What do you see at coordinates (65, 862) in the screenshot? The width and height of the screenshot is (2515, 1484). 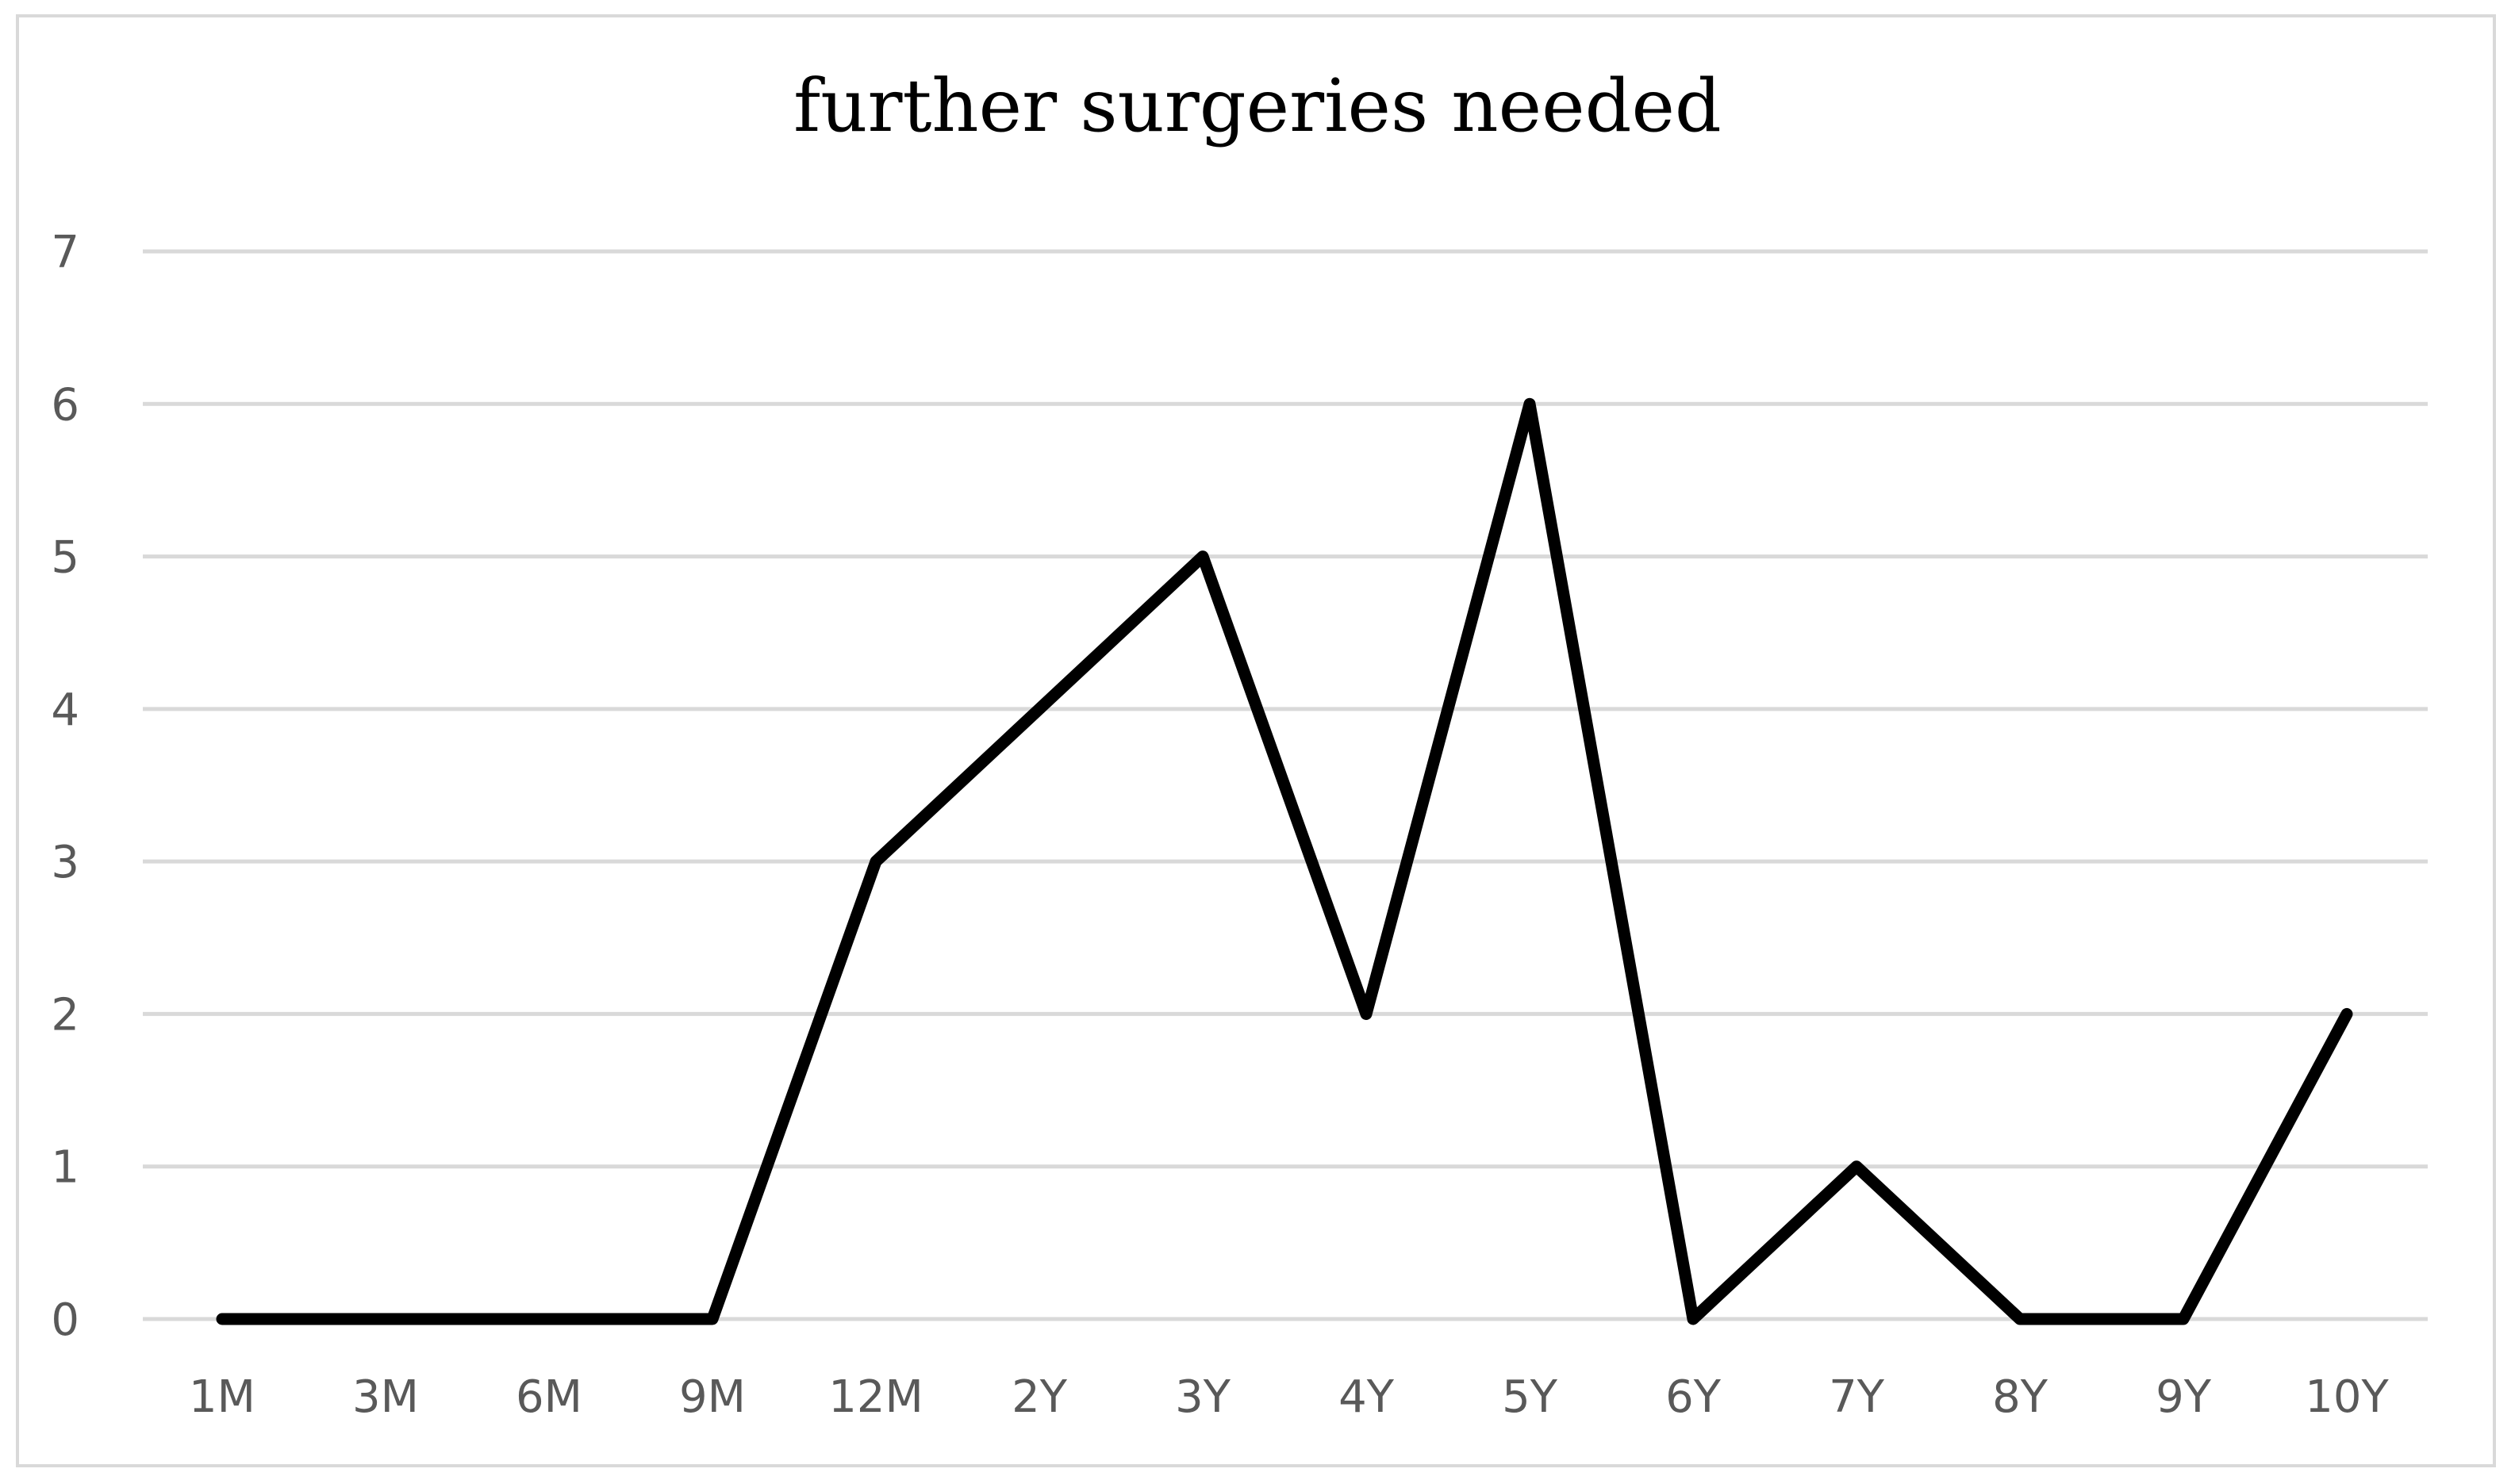 I see `y-tick-label: 3` at bounding box center [65, 862].